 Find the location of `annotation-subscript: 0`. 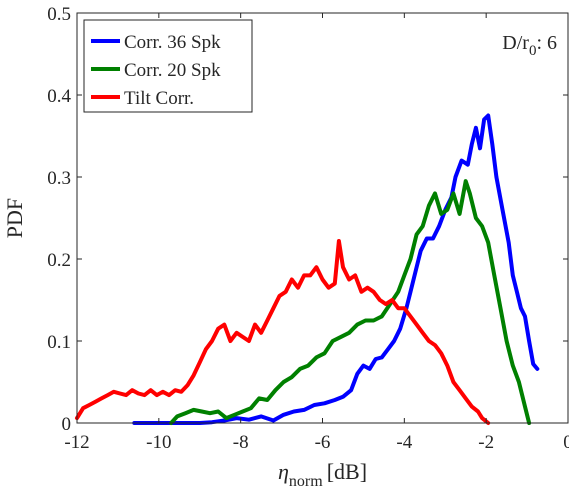

annotation-subscript: 0 is located at coordinates (533, 51).